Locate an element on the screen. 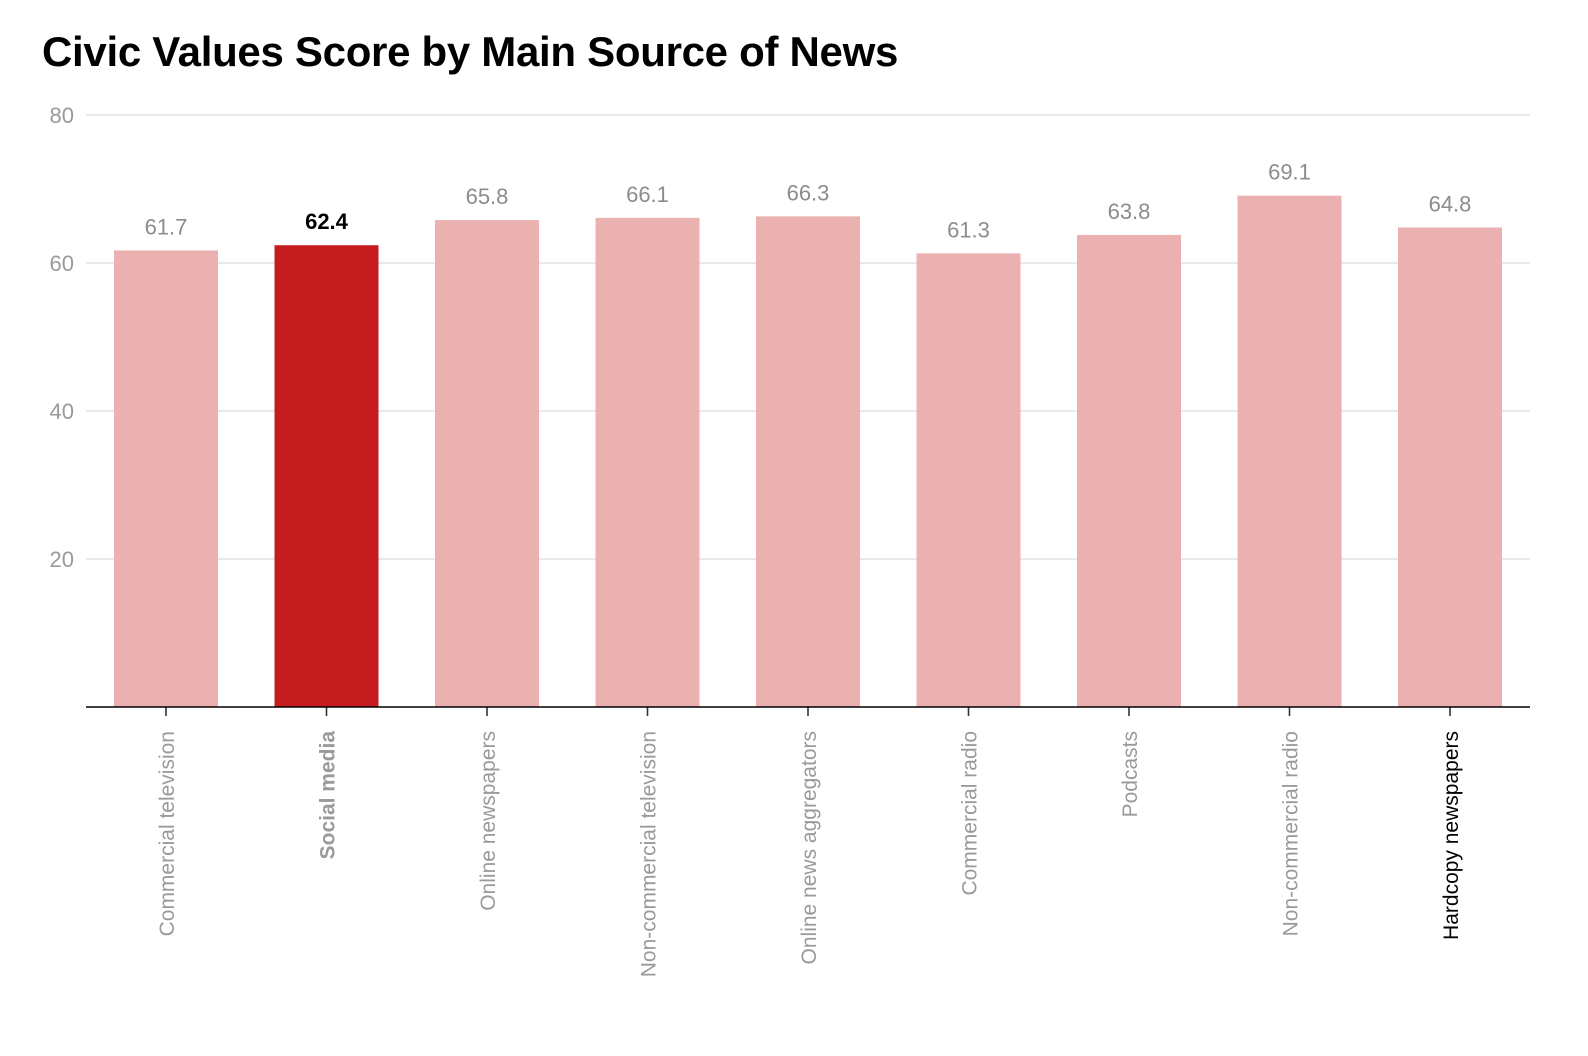  category-label-podcasts: Podcasts is located at coordinates (1130, 774).